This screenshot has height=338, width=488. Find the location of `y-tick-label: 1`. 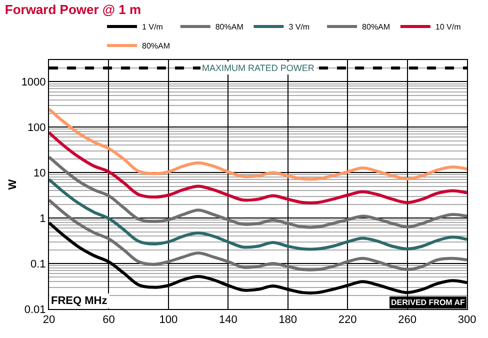

y-tick-label: 1 is located at coordinates (43, 218).